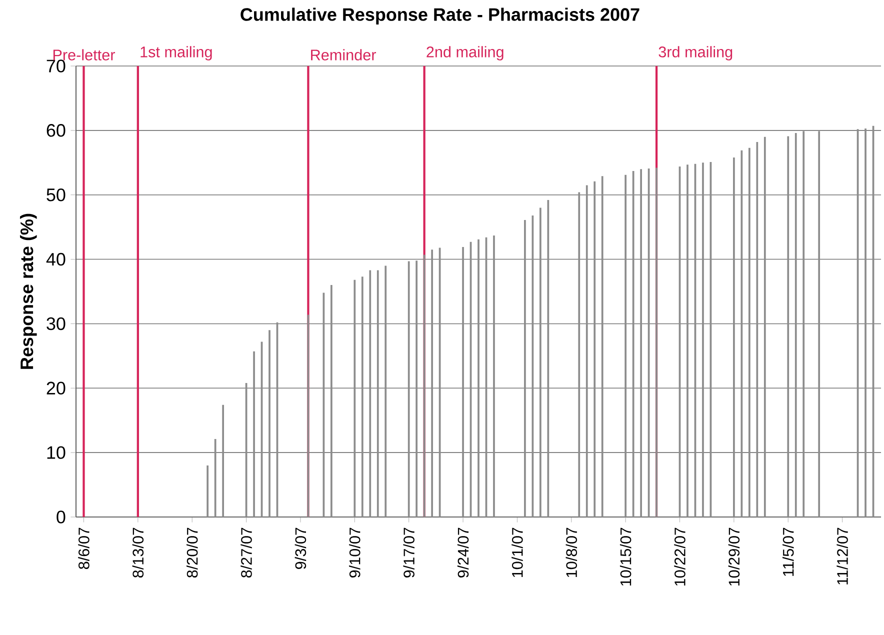  What do you see at coordinates (246, 553) in the screenshot?
I see `x-tick-label: 8/27/07` at bounding box center [246, 553].